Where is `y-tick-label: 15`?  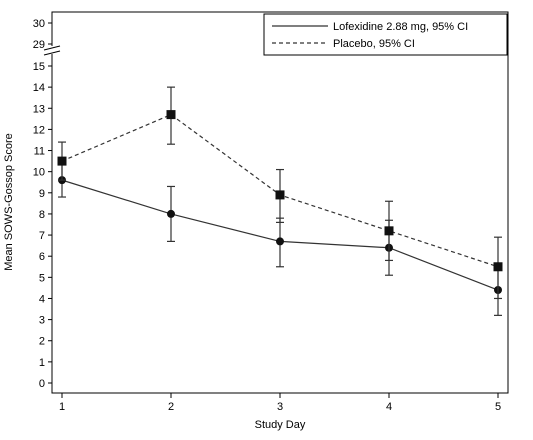
y-tick-label: 15 is located at coordinates (39, 67).